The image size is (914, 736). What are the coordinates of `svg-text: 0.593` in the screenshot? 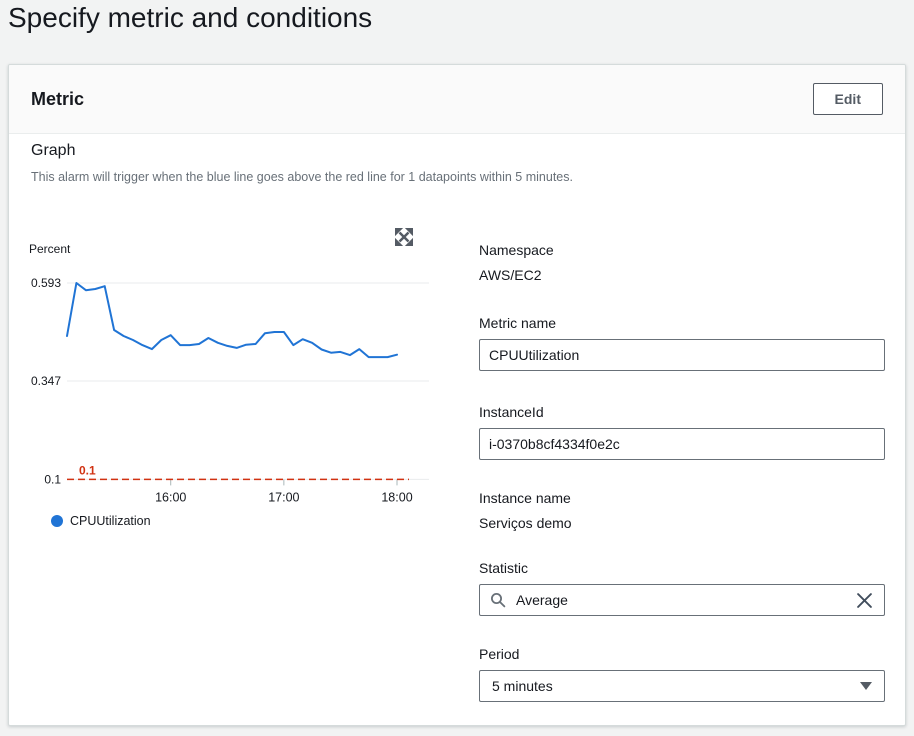 It's located at (46, 283).